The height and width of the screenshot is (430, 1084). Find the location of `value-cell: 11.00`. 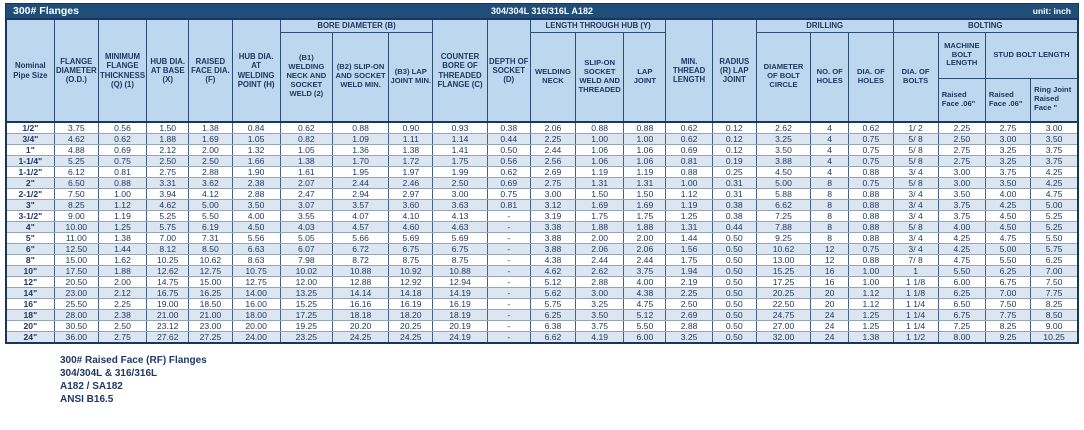

value-cell: 11.00 is located at coordinates (76, 238).